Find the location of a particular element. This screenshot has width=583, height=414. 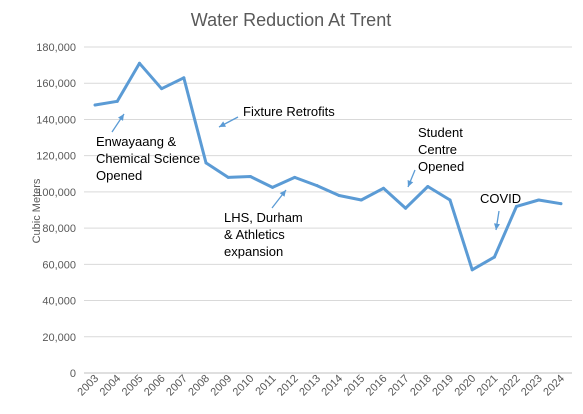

annotation-text: Chemical Science is located at coordinates (148, 158).